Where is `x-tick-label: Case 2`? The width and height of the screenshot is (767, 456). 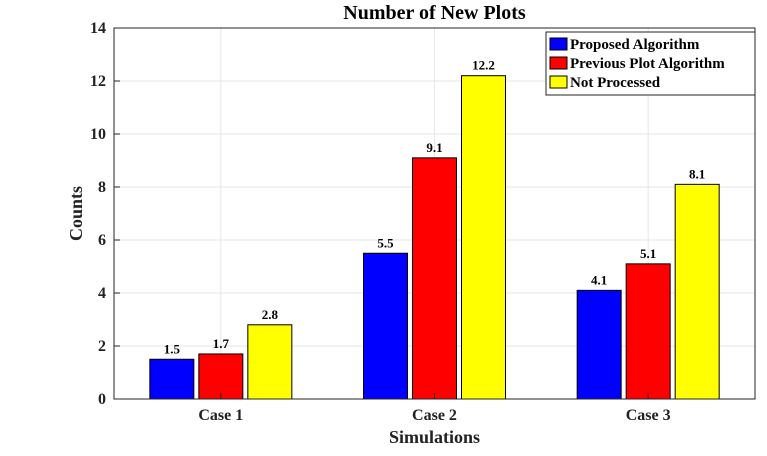 x-tick-label: Case 2 is located at coordinates (434, 415).